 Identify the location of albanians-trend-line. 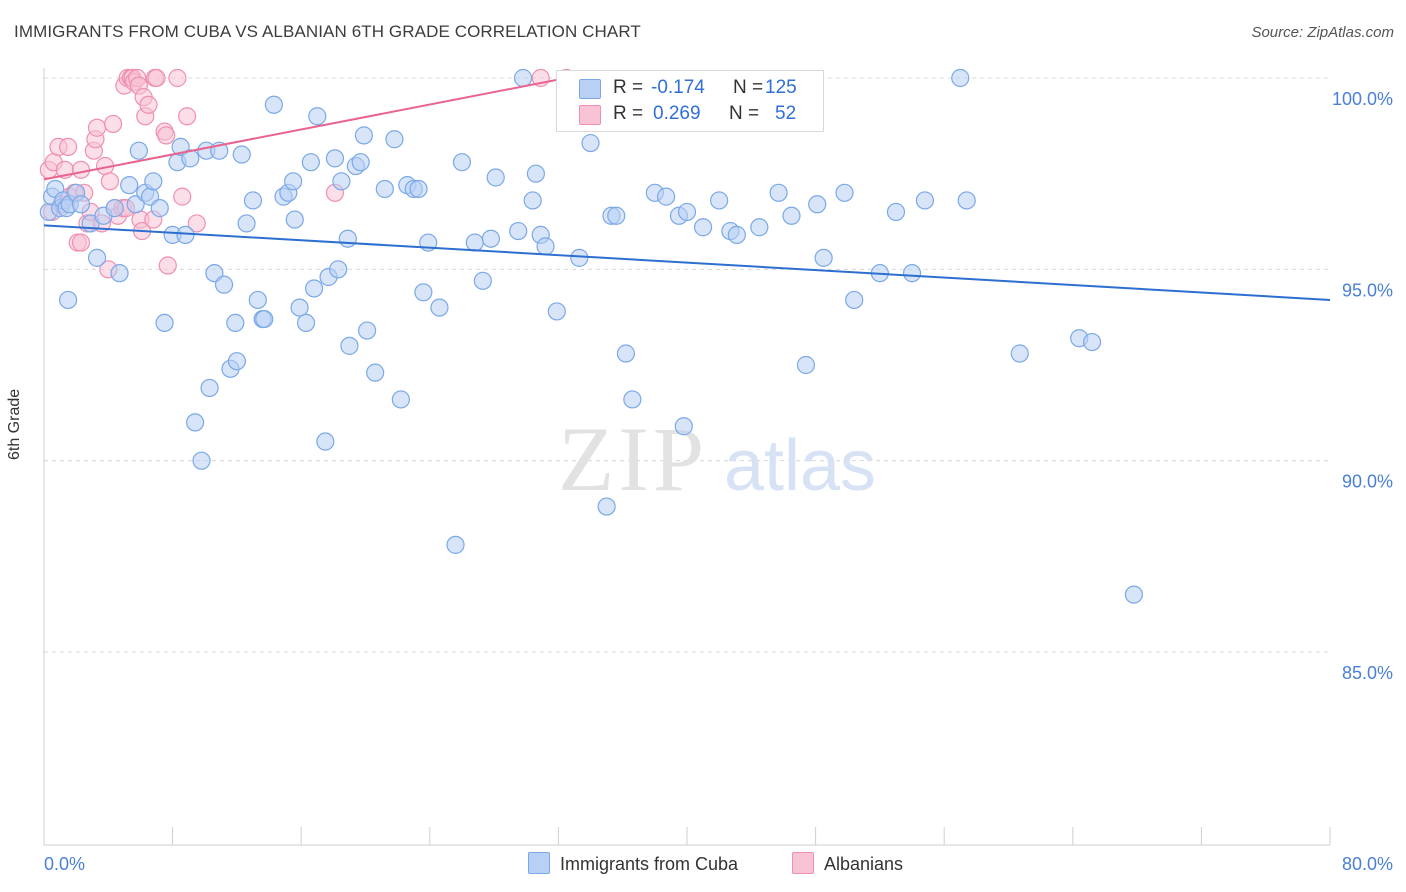
(305, 129).